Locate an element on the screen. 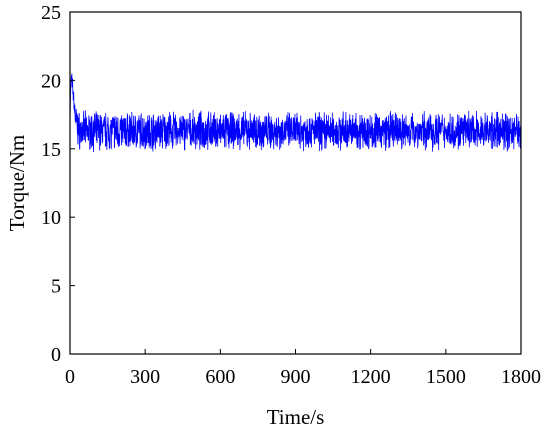 The width and height of the screenshot is (550, 432). x-tick-label: 1500 is located at coordinates (446, 377).